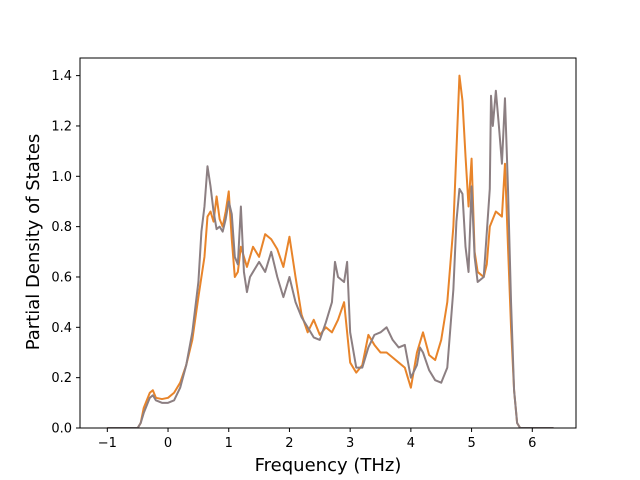 The height and width of the screenshot is (480, 640). What do you see at coordinates (61, 429) in the screenshot?
I see `y-tick-label: 0.0` at bounding box center [61, 429].